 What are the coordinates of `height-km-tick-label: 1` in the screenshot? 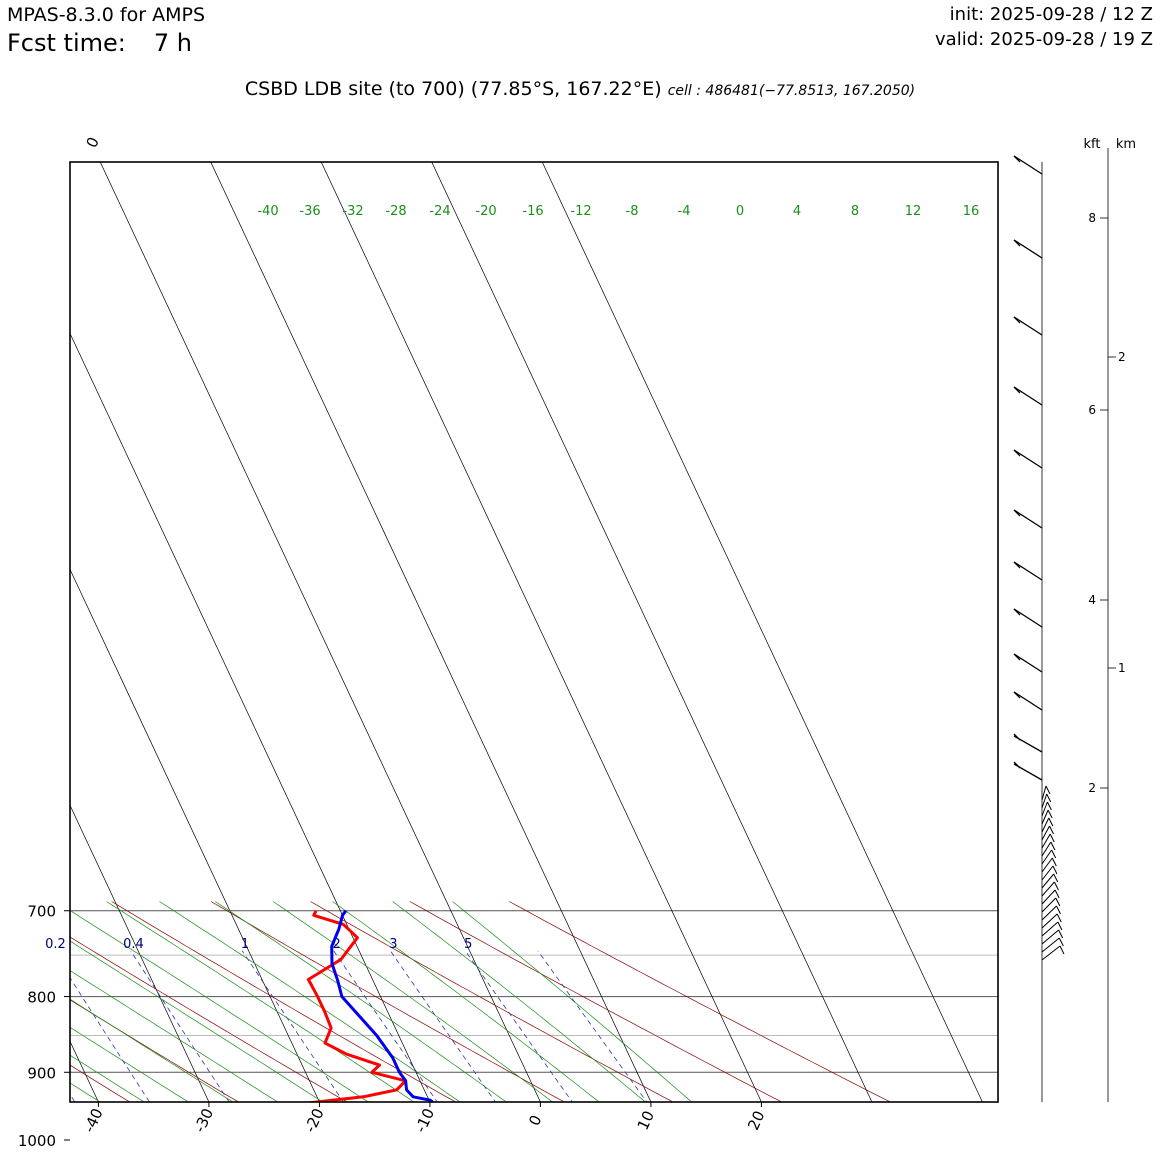 It's located at (1122, 668).